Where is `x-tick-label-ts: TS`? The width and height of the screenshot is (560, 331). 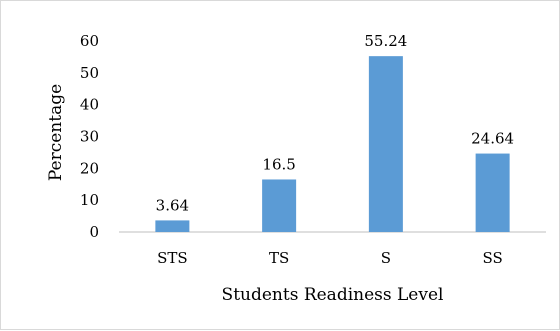 x-tick-label-ts: TS is located at coordinates (279, 258).